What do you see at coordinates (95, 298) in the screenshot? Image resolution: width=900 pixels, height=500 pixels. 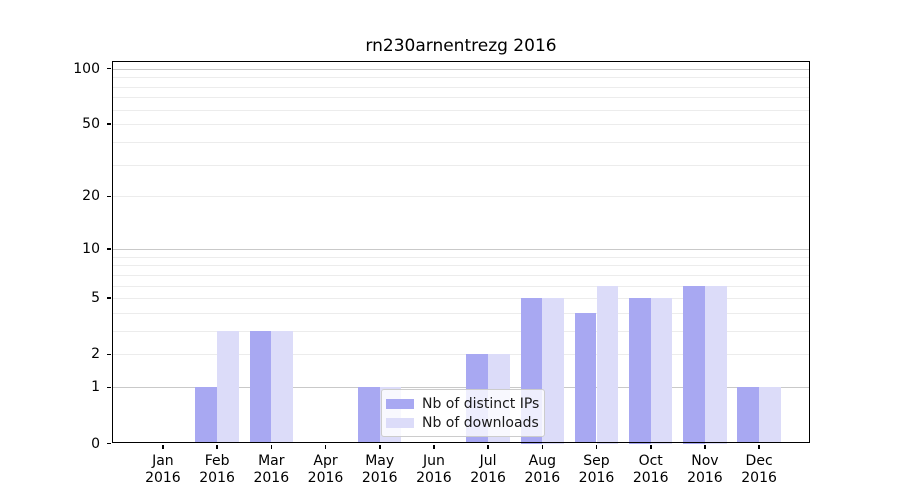 I see `y-tick-label-5: 5` at bounding box center [95, 298].